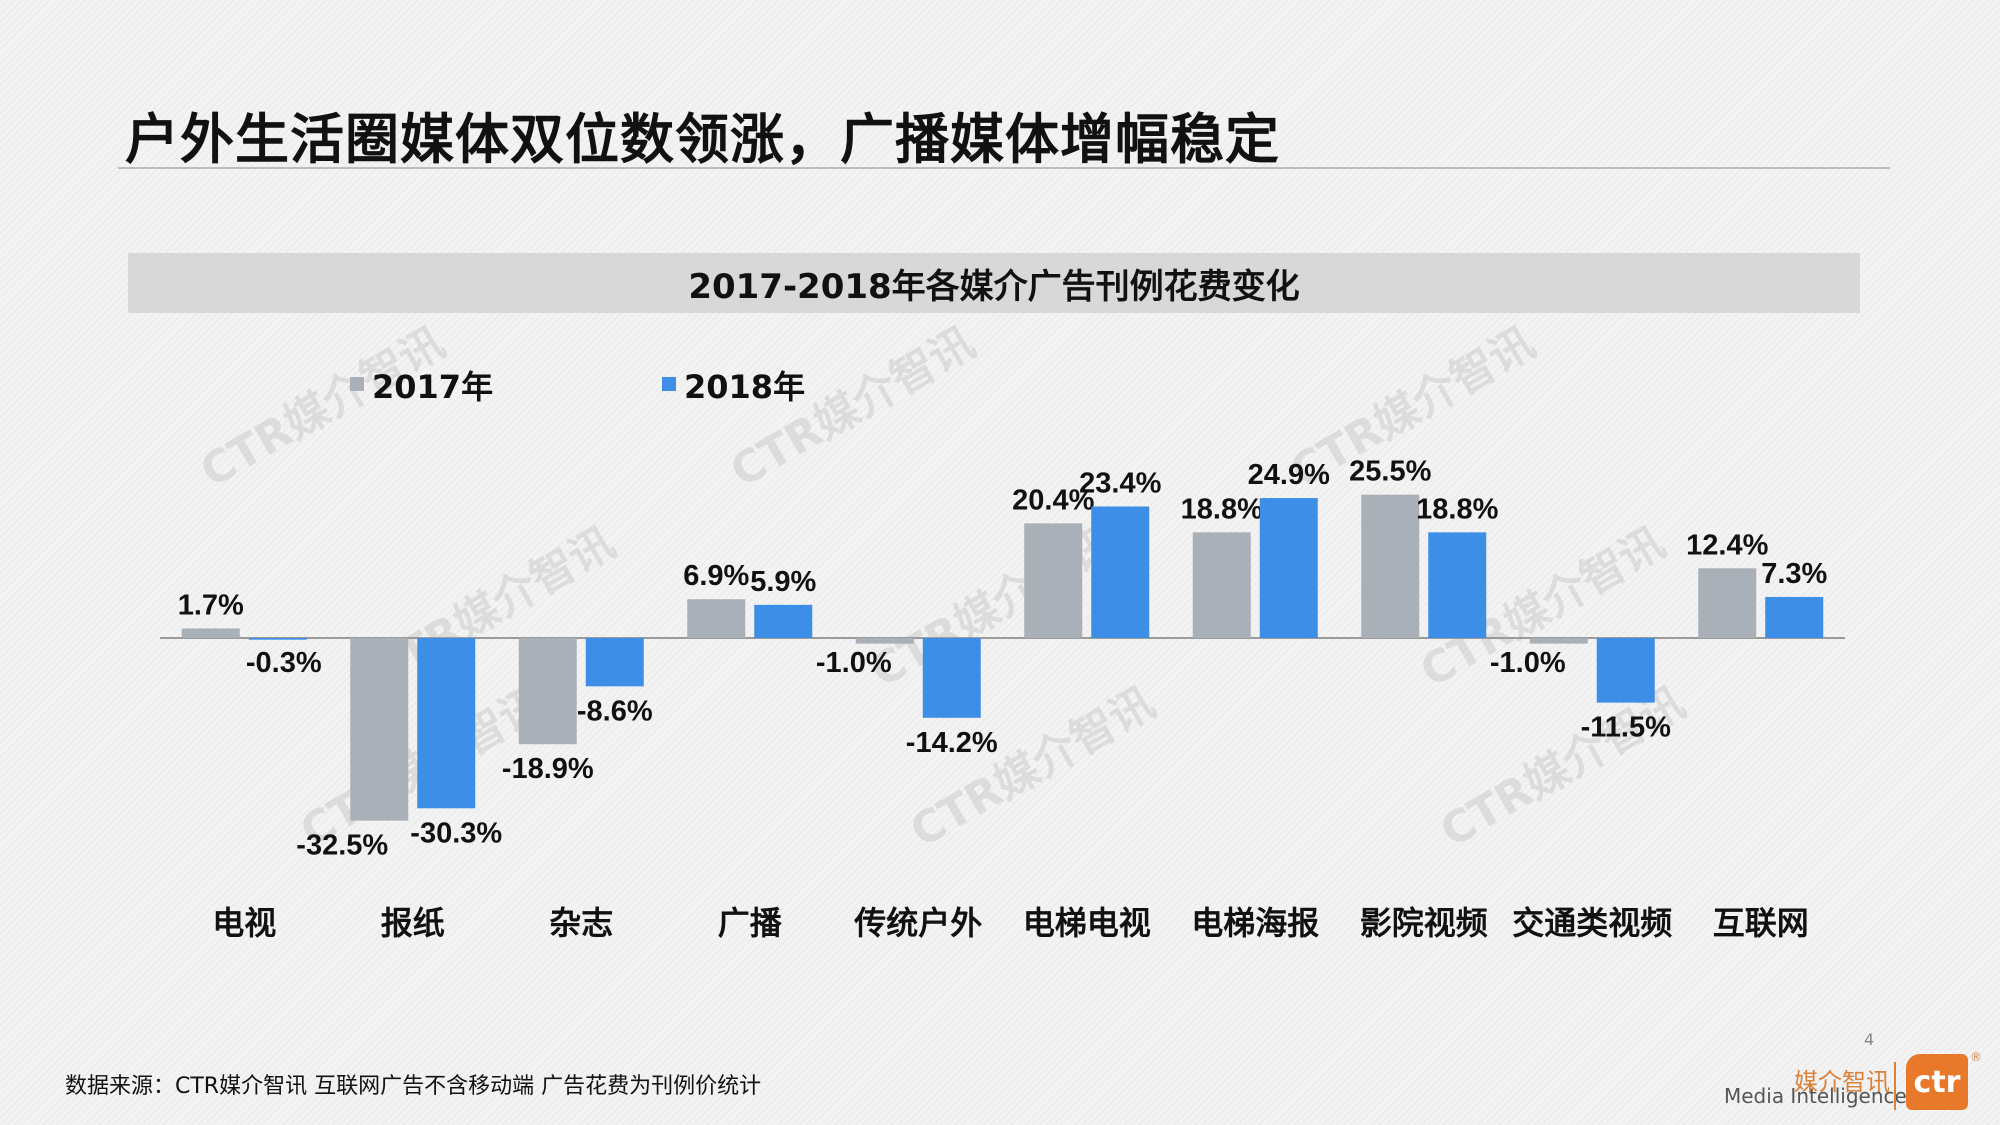  I want to click on category-label: 电梯电视, so click(1087, 923).